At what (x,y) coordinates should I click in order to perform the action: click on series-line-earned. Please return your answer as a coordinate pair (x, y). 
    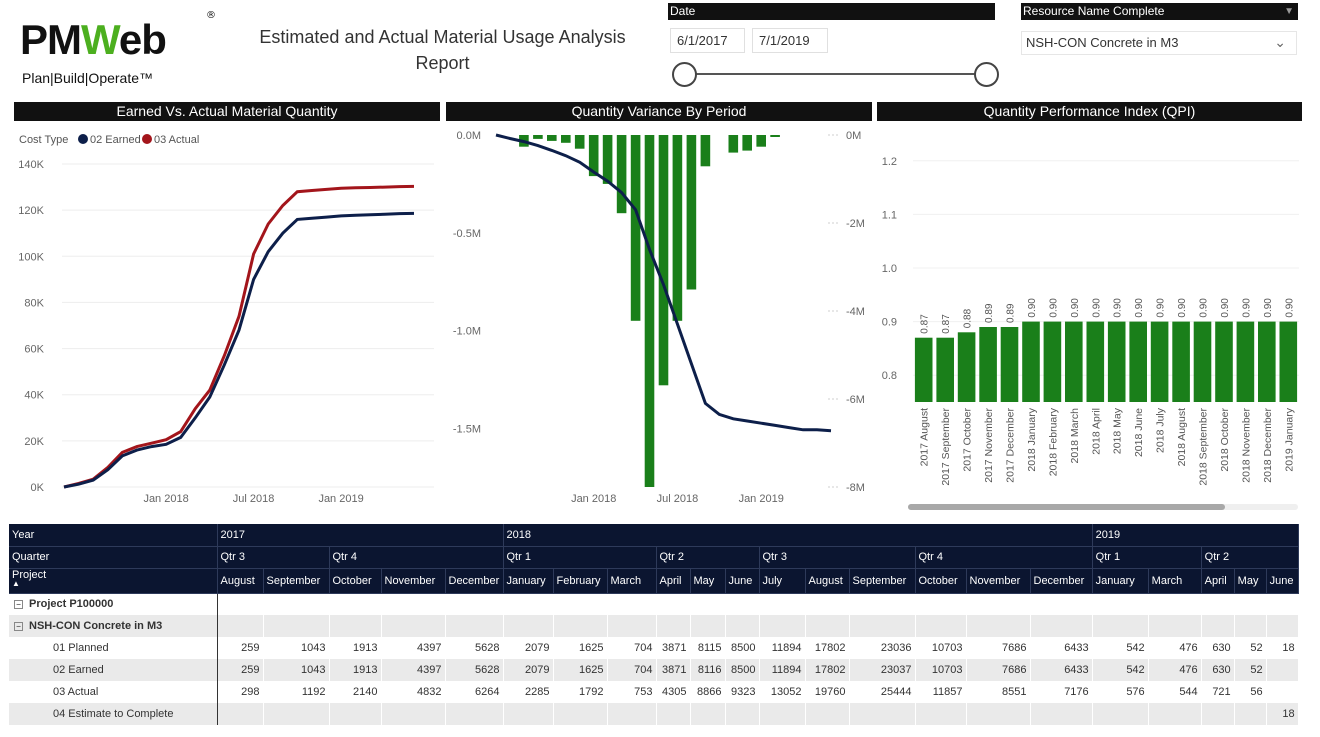
    Looking at the image, I should click on (239, 350).